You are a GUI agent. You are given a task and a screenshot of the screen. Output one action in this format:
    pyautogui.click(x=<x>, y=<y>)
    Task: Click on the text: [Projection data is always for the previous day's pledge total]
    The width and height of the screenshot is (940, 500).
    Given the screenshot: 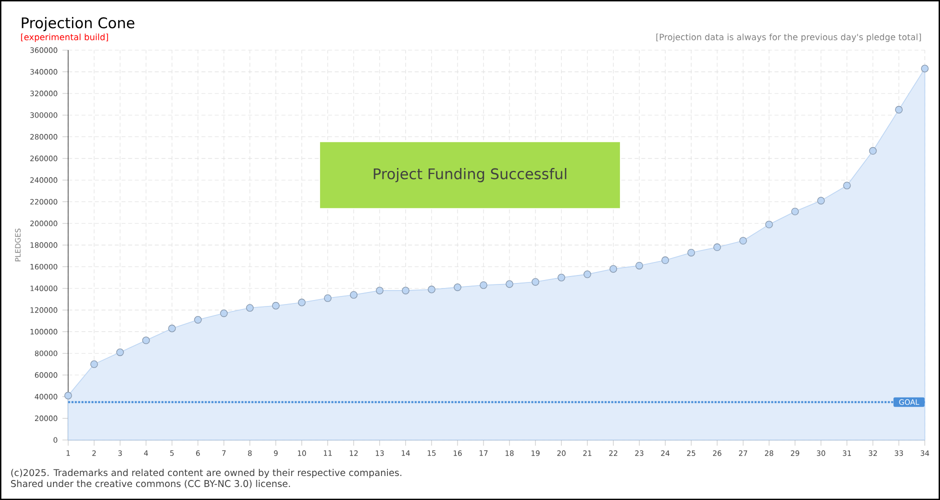 What is the action you would take?
    pyautogui.click(x=788, y=38)
    